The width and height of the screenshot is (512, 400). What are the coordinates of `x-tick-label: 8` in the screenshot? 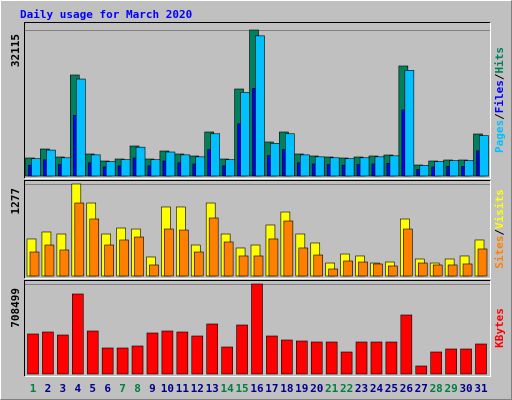 It's located at (137, 388).